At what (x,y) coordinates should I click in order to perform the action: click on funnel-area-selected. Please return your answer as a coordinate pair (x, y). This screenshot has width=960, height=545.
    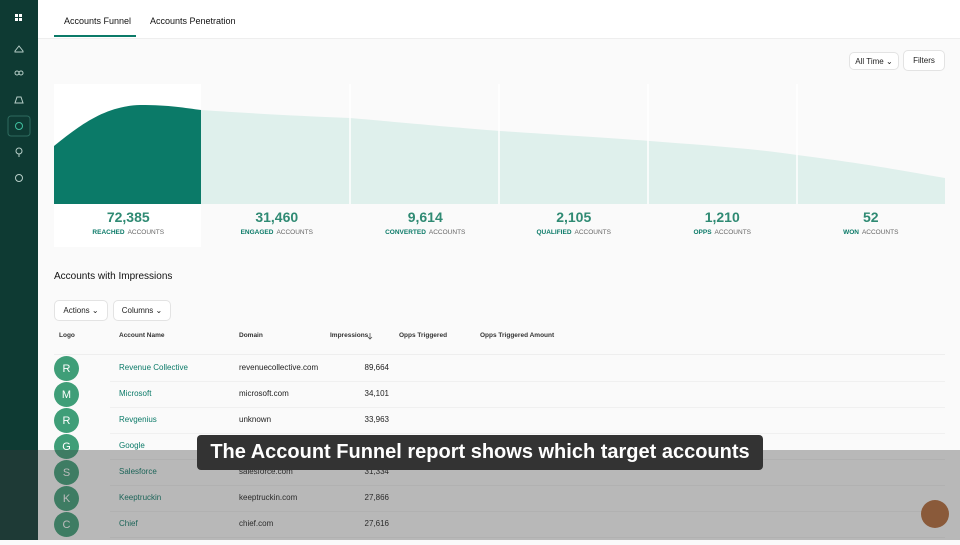
    Looking at the image, I should click on (127, 154).